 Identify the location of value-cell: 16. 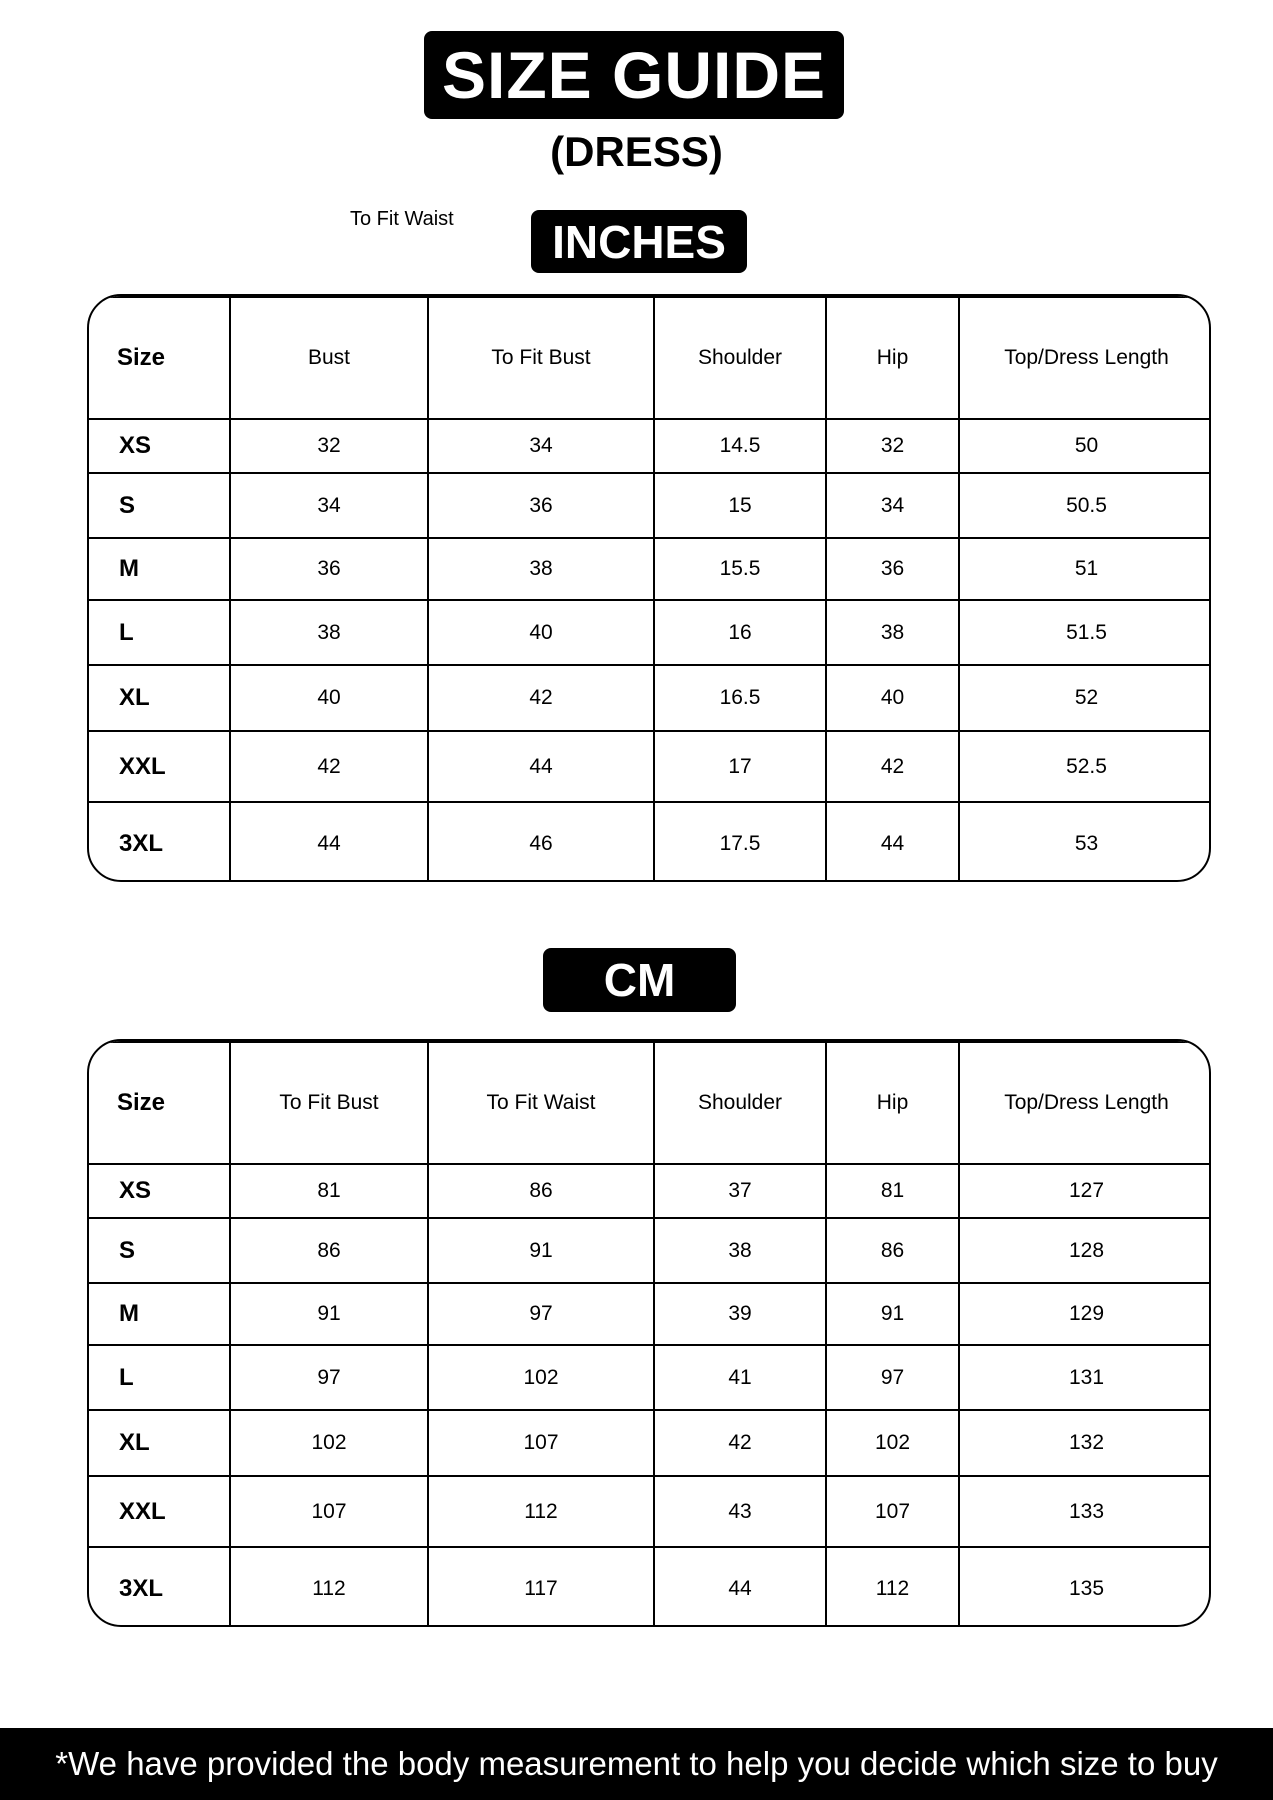
(740, 632).